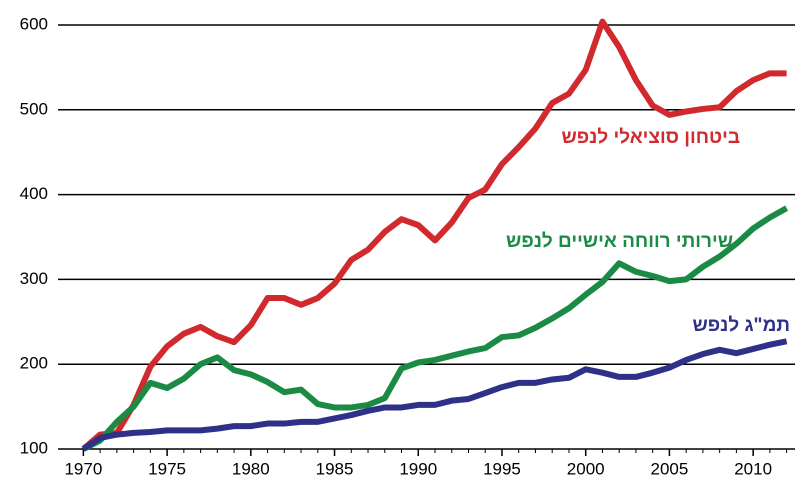  What do you see at coordinates (34, 108) in the screenshot?
I see `y-tick-label: 500` at bounding box center [34, 108].